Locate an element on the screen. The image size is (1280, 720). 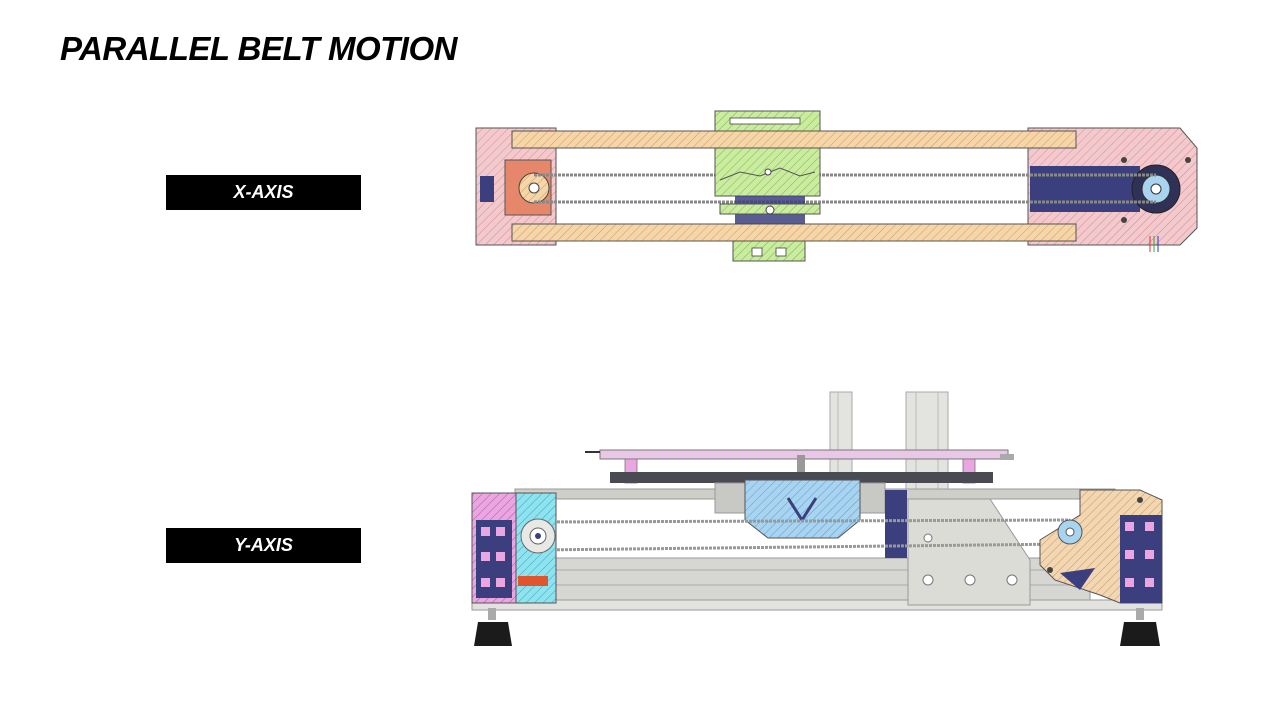
slide-title: PARALLEL BELT MOTION is located at coordinates (258, 48).